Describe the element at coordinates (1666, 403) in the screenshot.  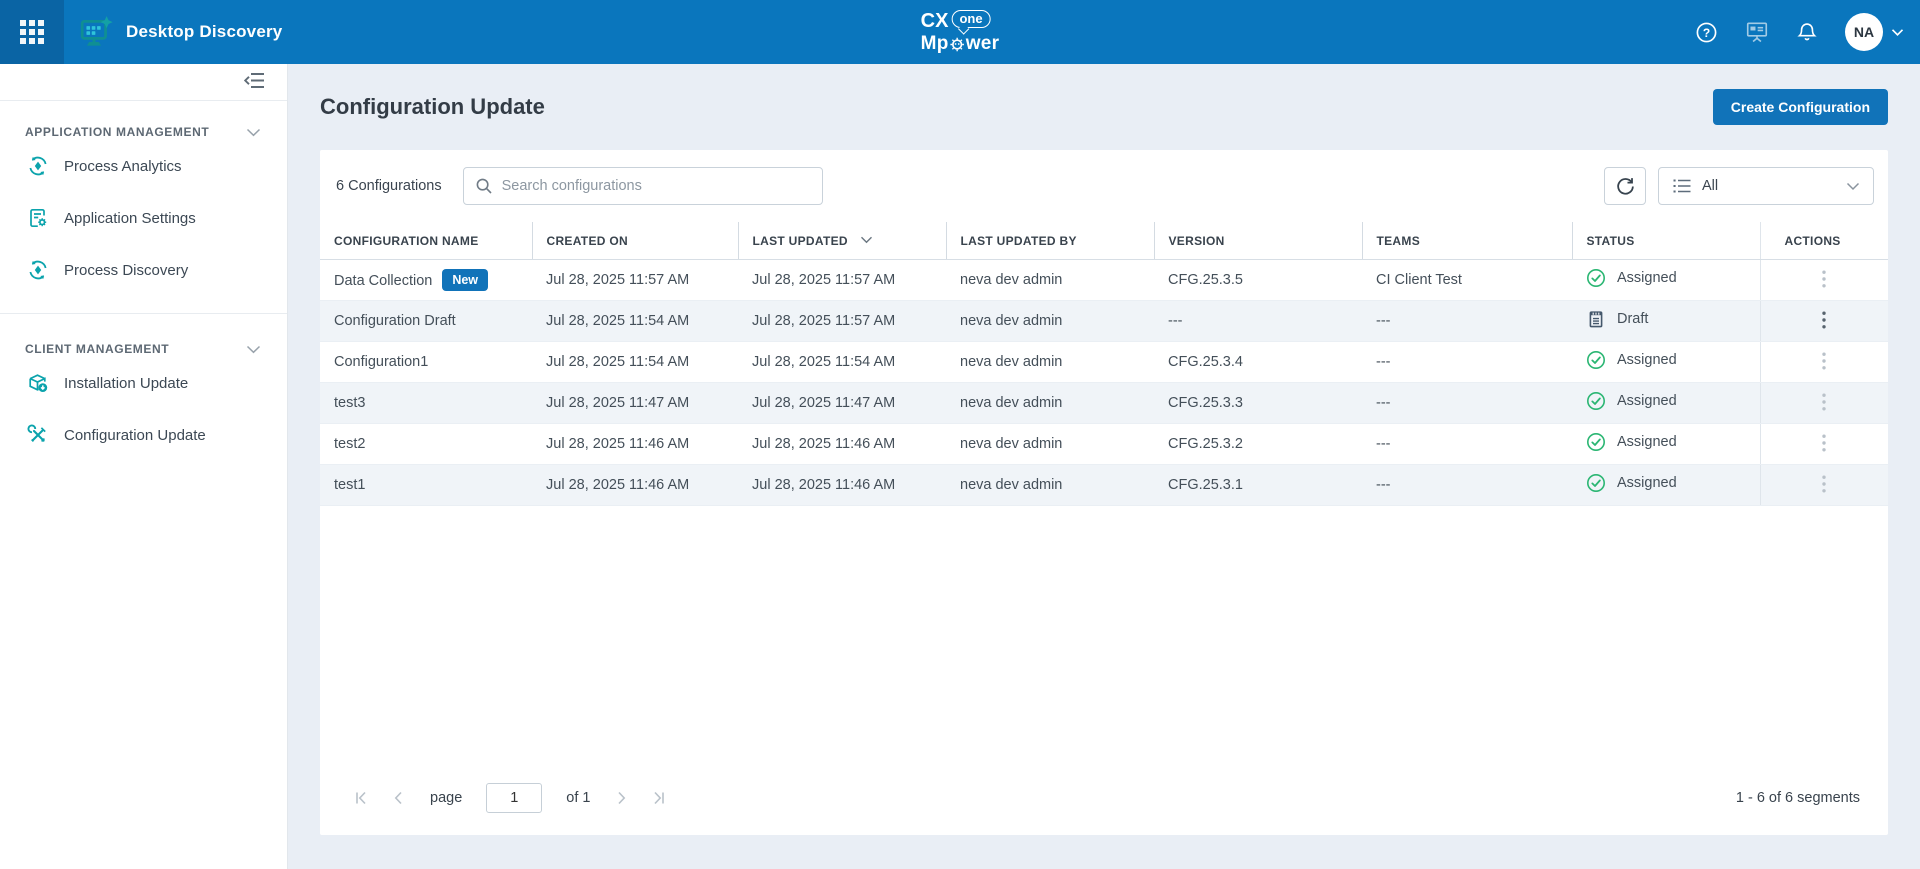
I see `cell-status: Assigned` at that location.